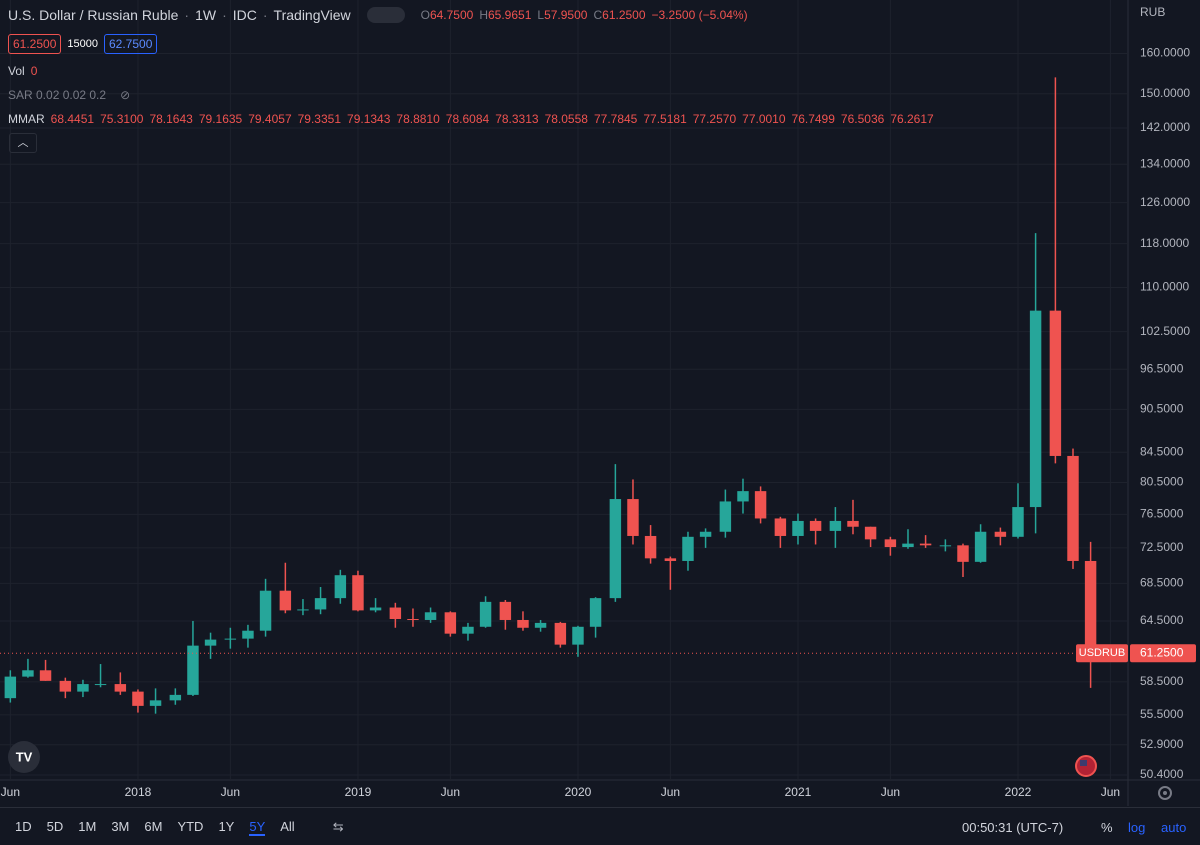 The image size is (1200, 845). I want to click on range-buttons: 1D 5D 1M 3M 6M YTD 1Y 5Y All, so click(147, 827).